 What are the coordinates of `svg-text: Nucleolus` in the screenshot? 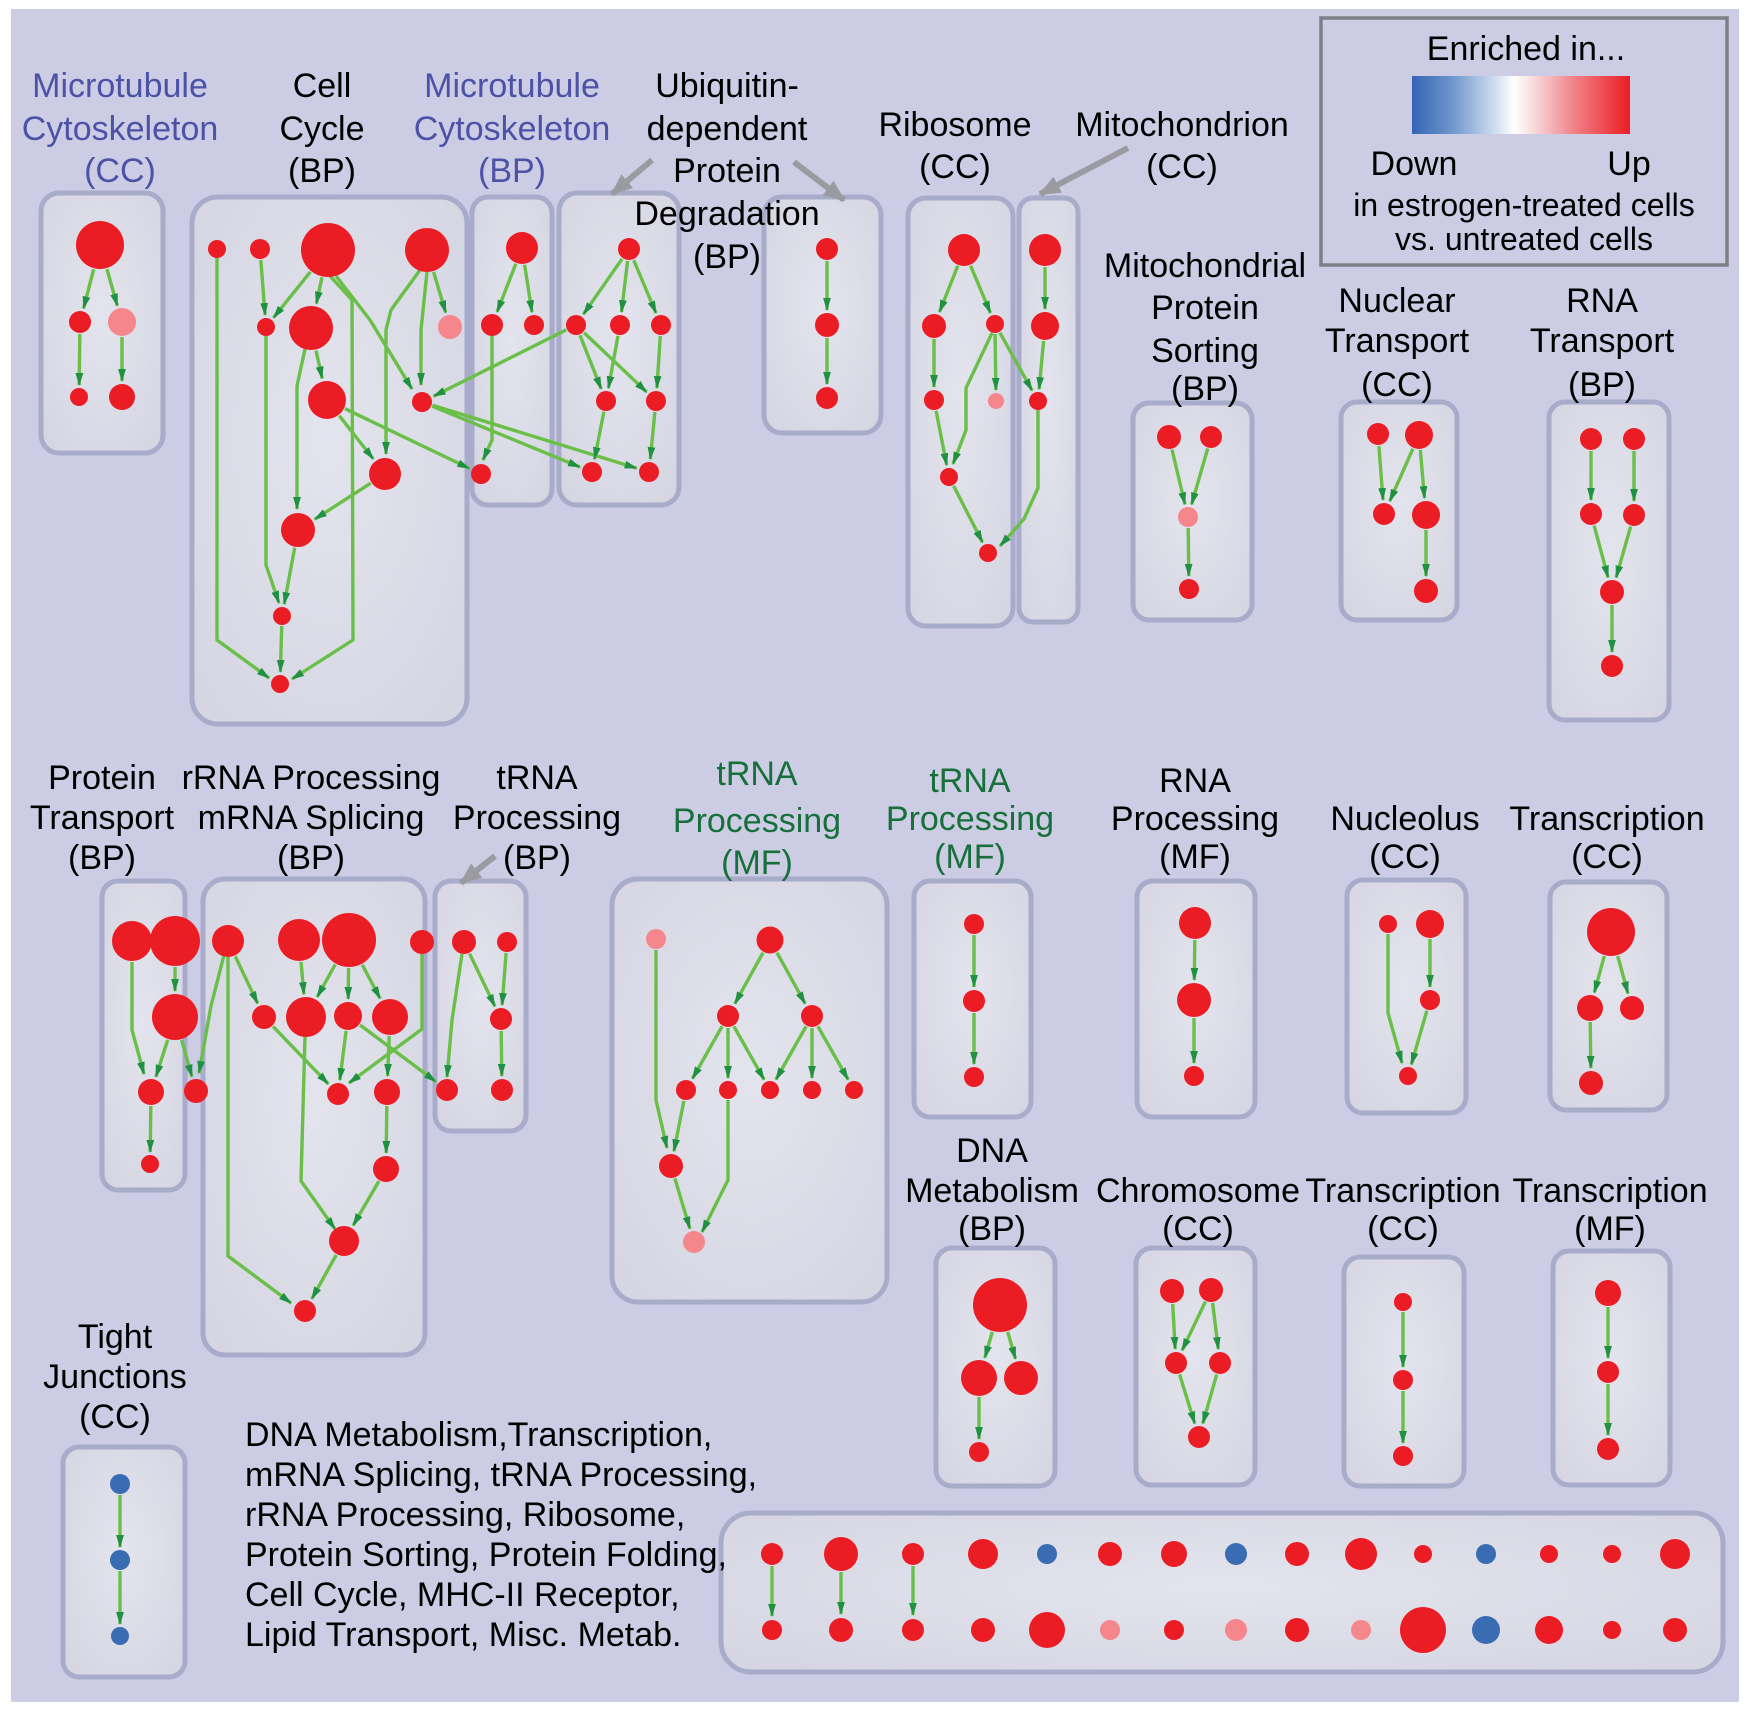 It's located at (1404, 819).